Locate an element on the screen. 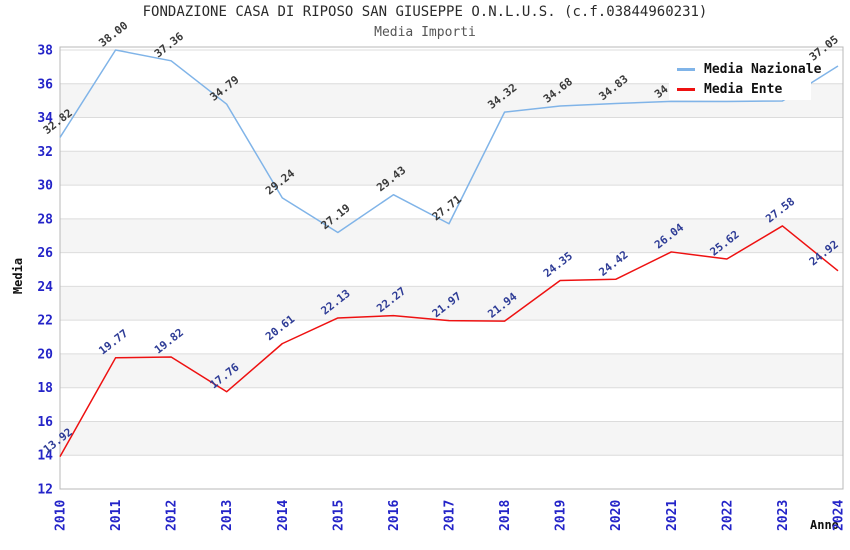  chart-subtitle: Media Importi is located at coordinates (425, 32).